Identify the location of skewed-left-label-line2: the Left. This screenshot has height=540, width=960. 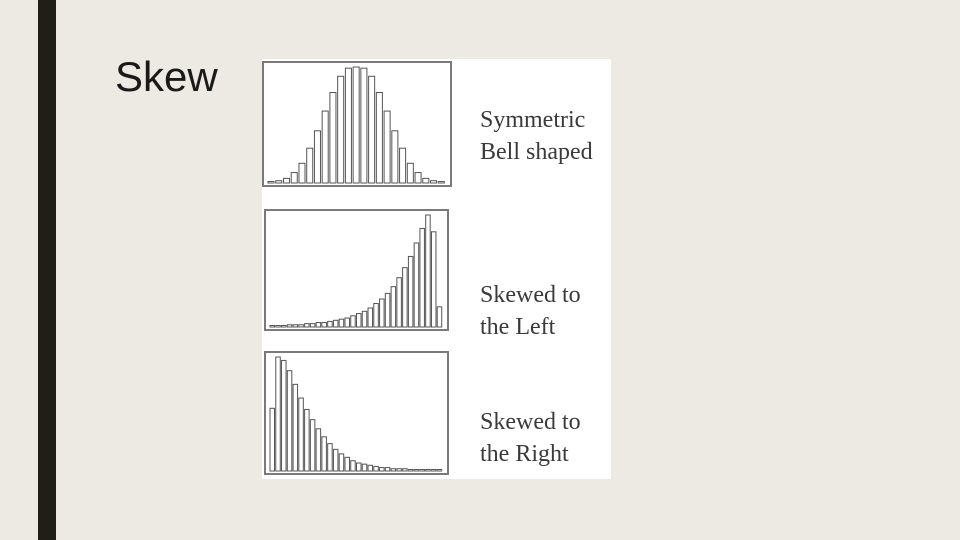
(518, 327).